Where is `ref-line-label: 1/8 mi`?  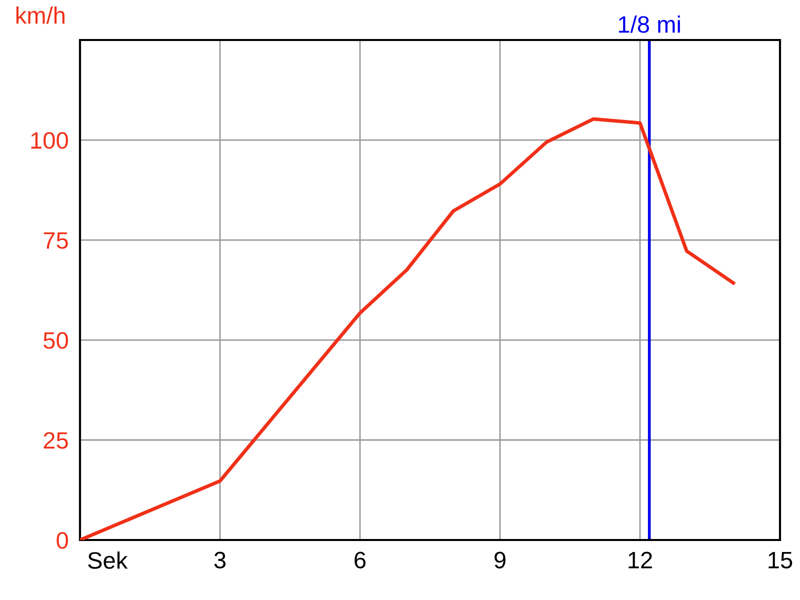 ref-line-label: 1/8 mi is located at coordinates (649, 24).